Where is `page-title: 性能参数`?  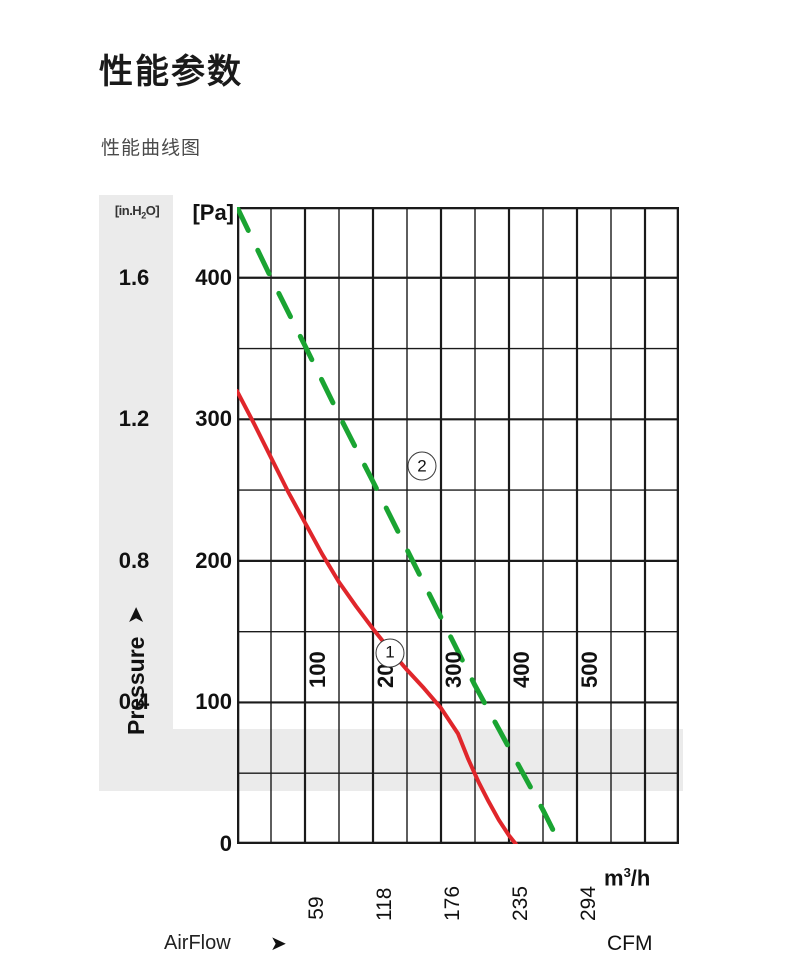
page-title: 性能参数 is located at coordinates (171, 72).